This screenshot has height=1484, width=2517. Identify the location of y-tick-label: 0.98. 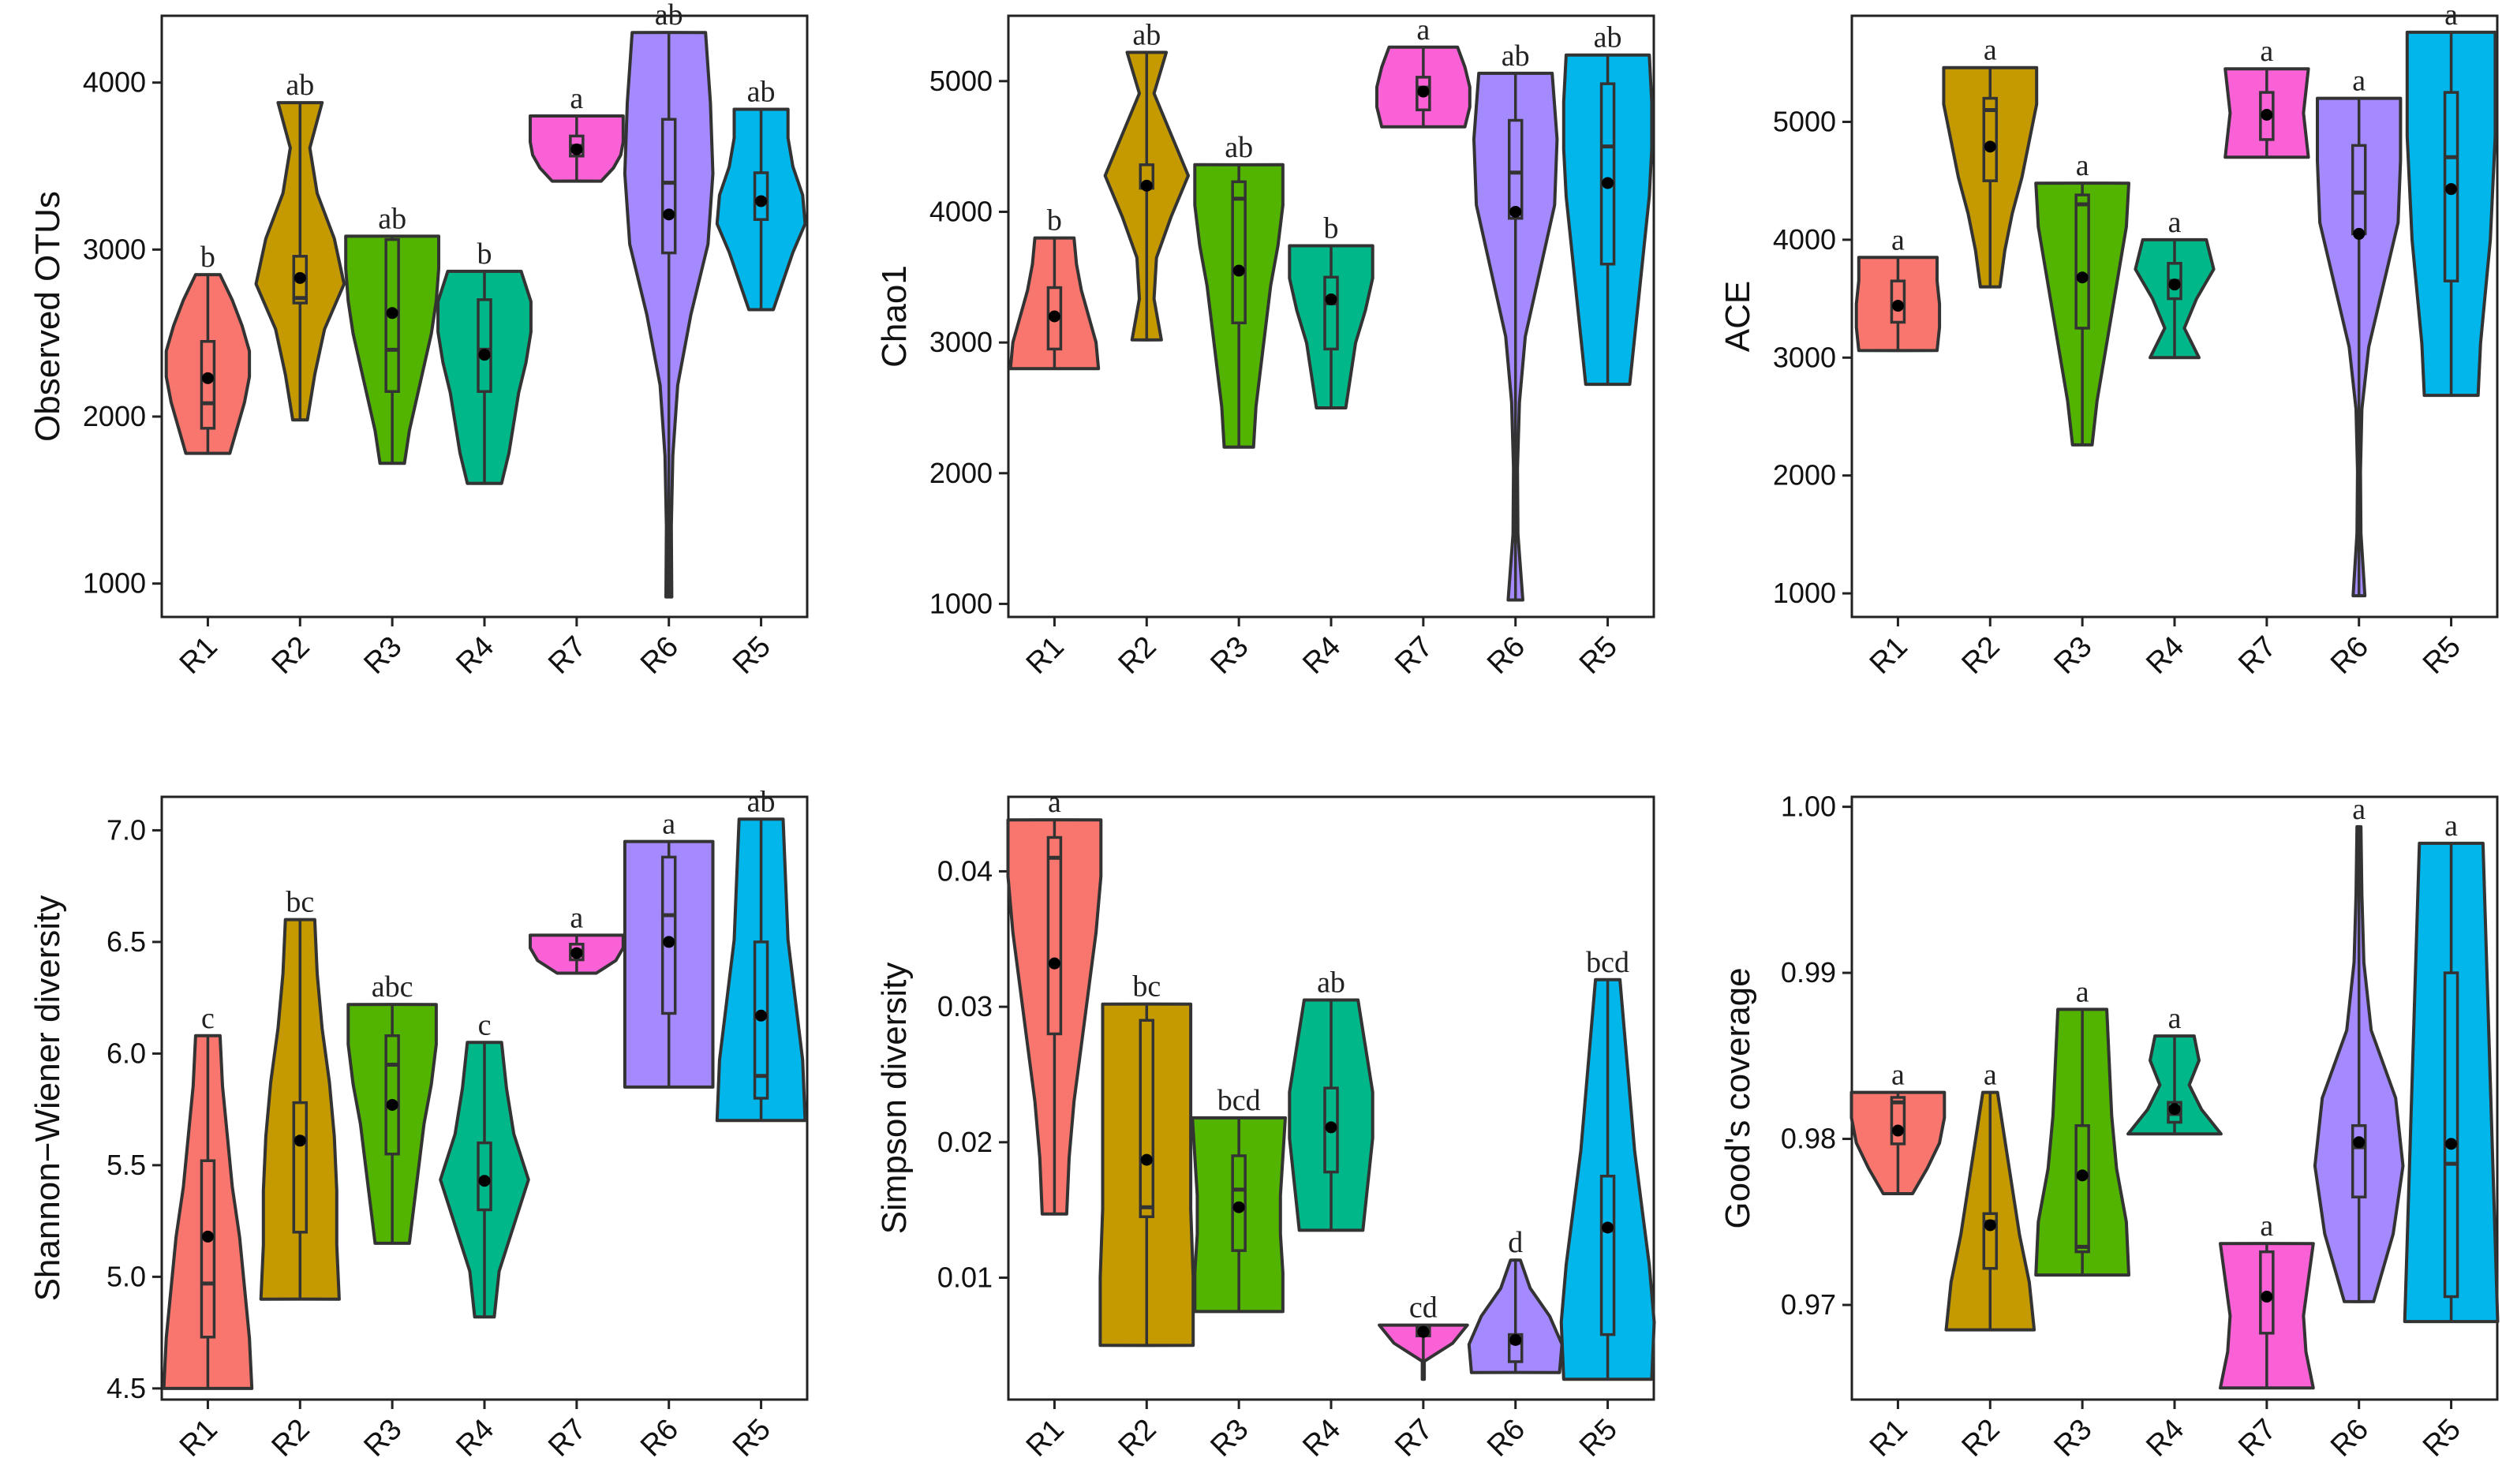
(1808, 1139).